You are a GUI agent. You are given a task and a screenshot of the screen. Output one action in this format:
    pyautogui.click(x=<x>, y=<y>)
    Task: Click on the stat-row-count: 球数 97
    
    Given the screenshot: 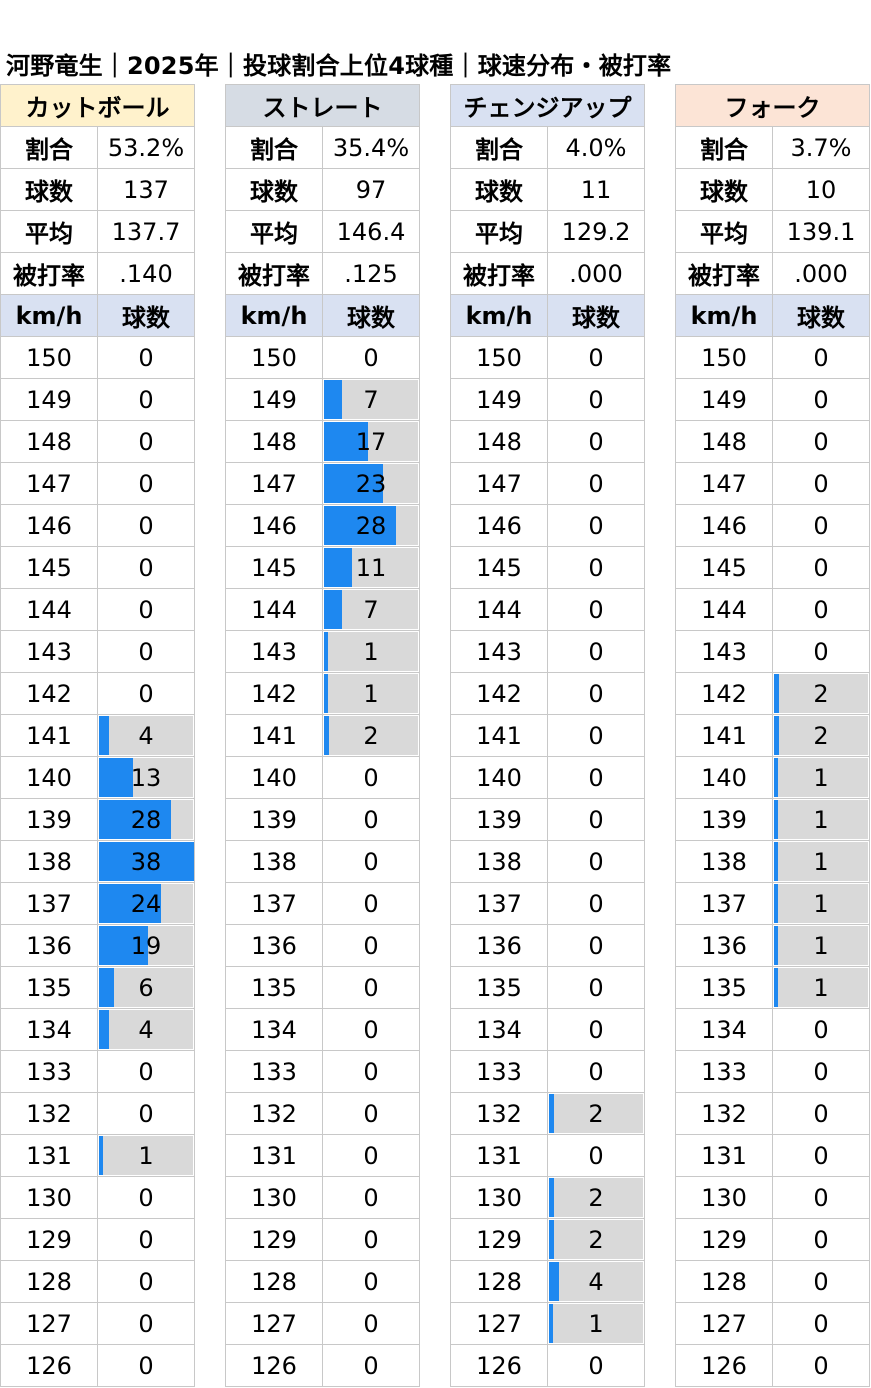 What is the action you would take?
    pyautogui.click(x=322, y=189)
    